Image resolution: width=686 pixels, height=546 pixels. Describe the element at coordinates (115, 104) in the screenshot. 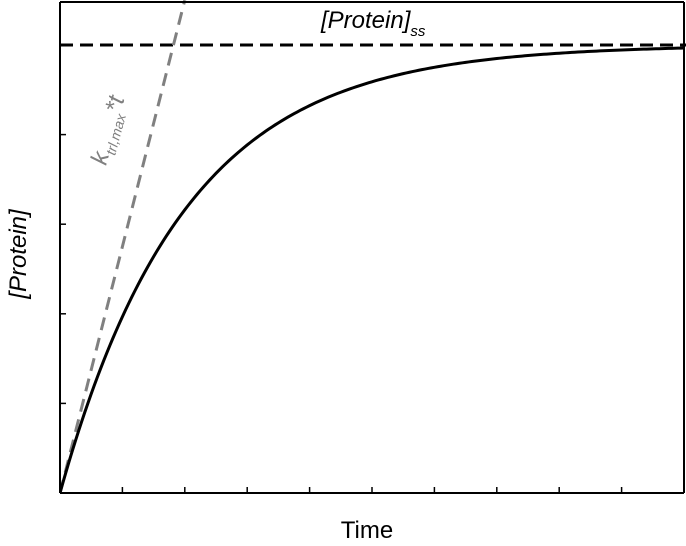

I see `slope-tail: *t` at that location.